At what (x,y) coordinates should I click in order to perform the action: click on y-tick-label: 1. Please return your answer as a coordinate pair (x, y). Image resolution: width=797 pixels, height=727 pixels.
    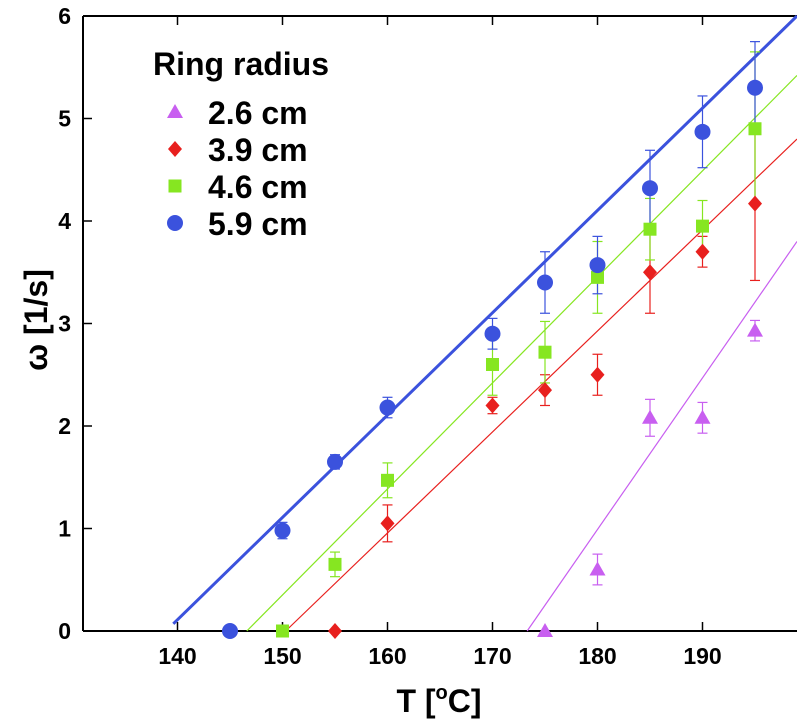
    Looking at the image, I should click on (64, 529).